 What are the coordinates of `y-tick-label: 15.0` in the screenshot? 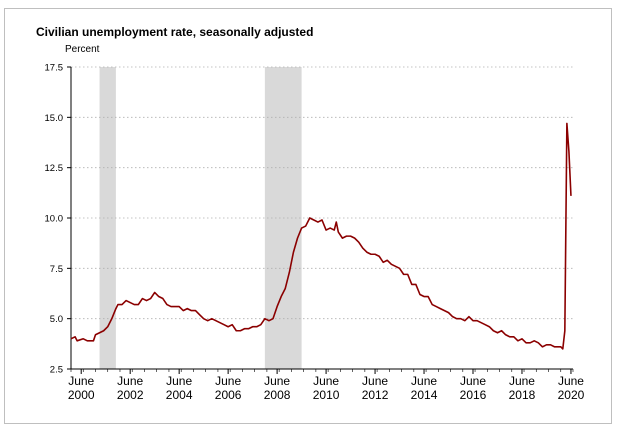 It's located at (54, 118).